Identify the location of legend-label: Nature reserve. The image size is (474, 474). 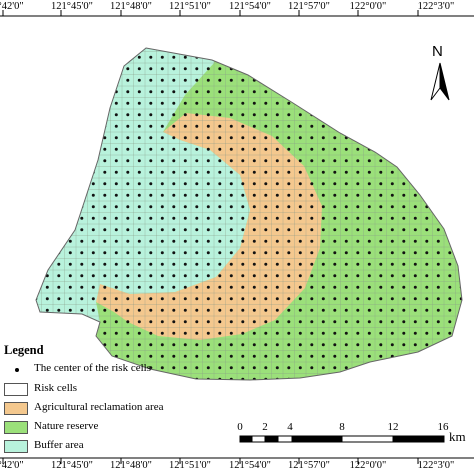
(66, 426).